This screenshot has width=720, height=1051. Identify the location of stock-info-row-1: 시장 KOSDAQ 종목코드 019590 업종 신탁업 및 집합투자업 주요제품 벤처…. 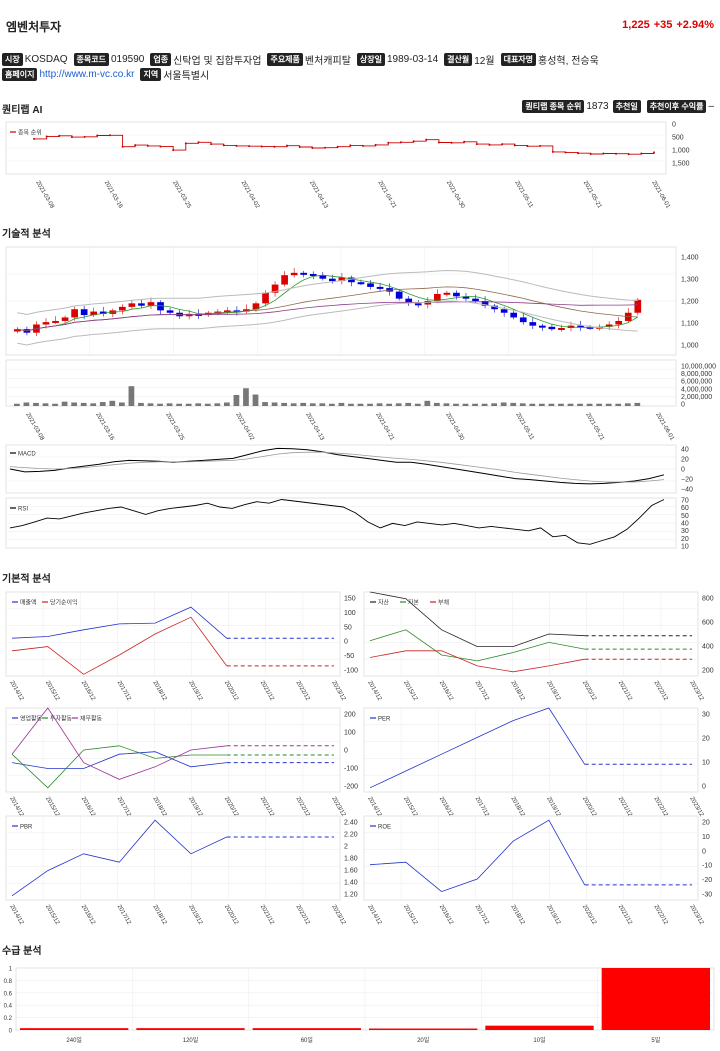
(303, 59).